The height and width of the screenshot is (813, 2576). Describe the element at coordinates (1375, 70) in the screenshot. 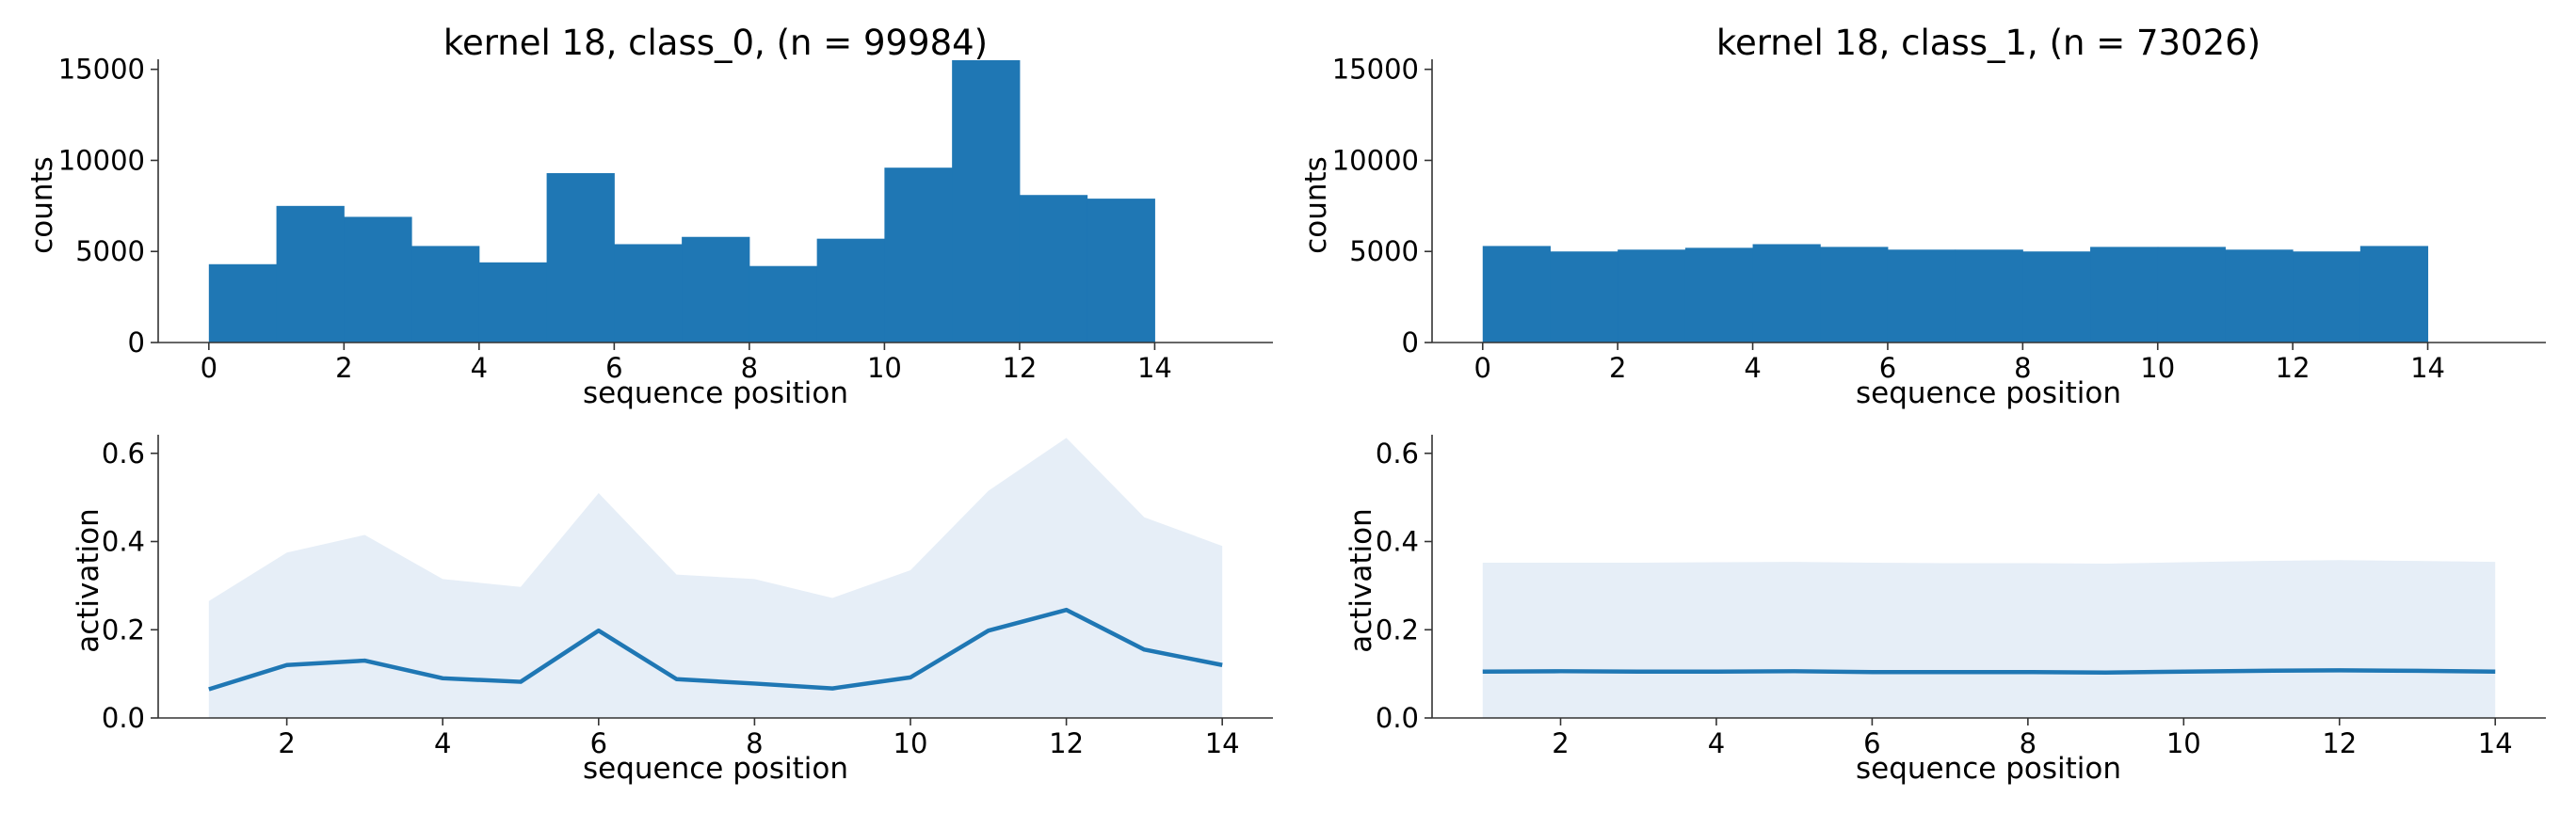

I see `y-tick-label-class1: 15000` at that location.